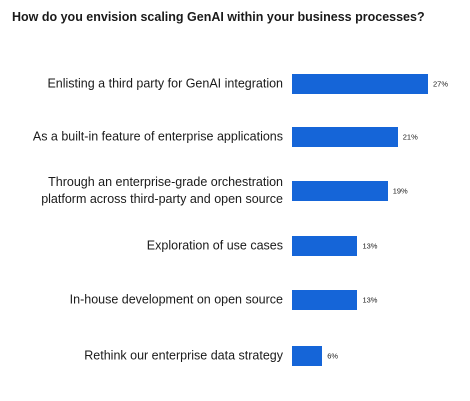 Image resolution: width=470 pixels, height=401 pixels. I want to click on bar-category-label: Rethink our enterprise data strategy, so click(183, 355).